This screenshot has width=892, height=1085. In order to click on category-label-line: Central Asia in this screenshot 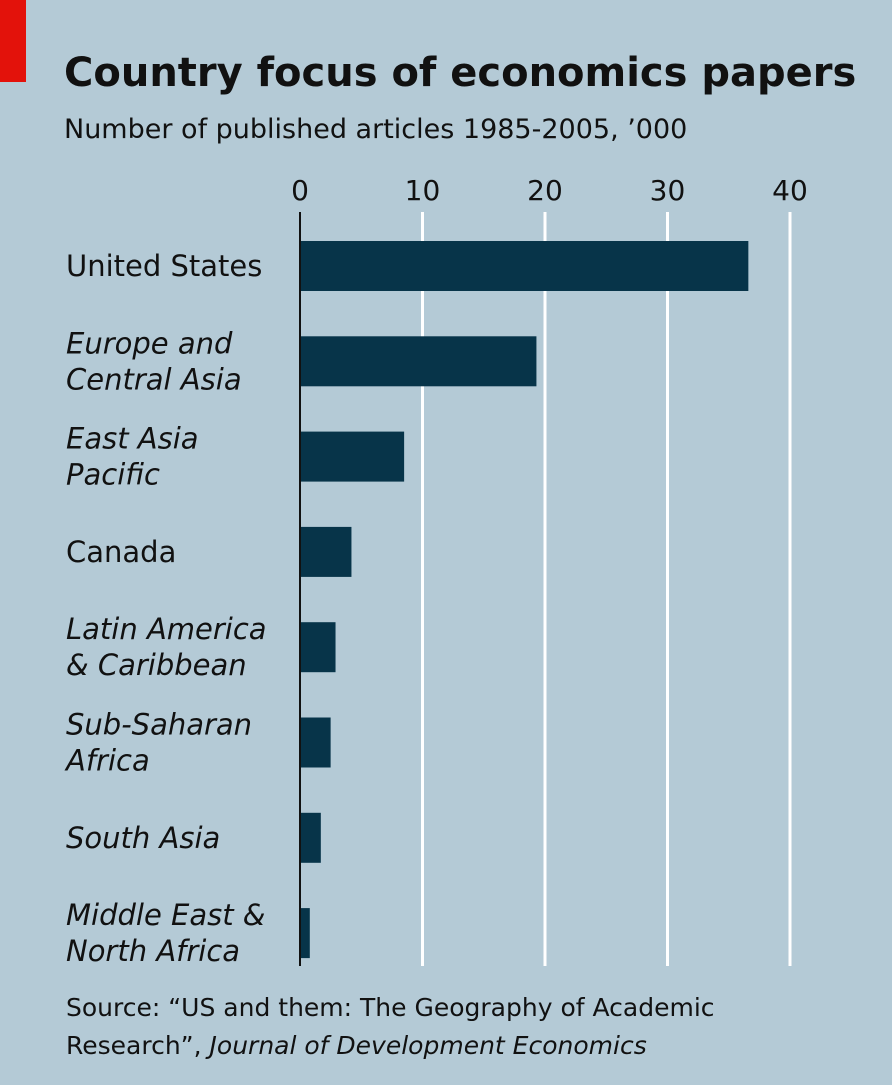, I will do `click(154, 379)`.